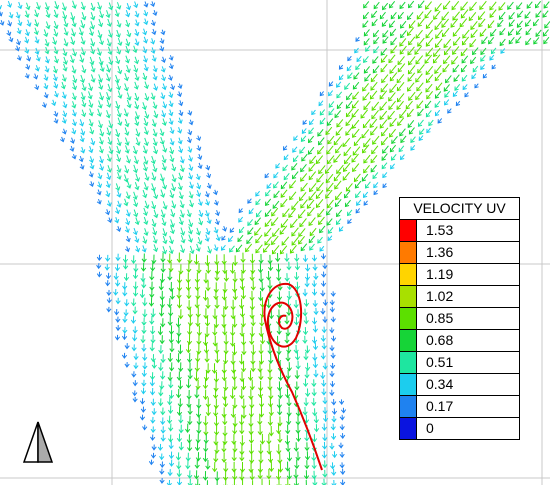 Image resolution: width=550 pixels, height=485 pixels. I want to click on legend-swatch, so click(408, 296).